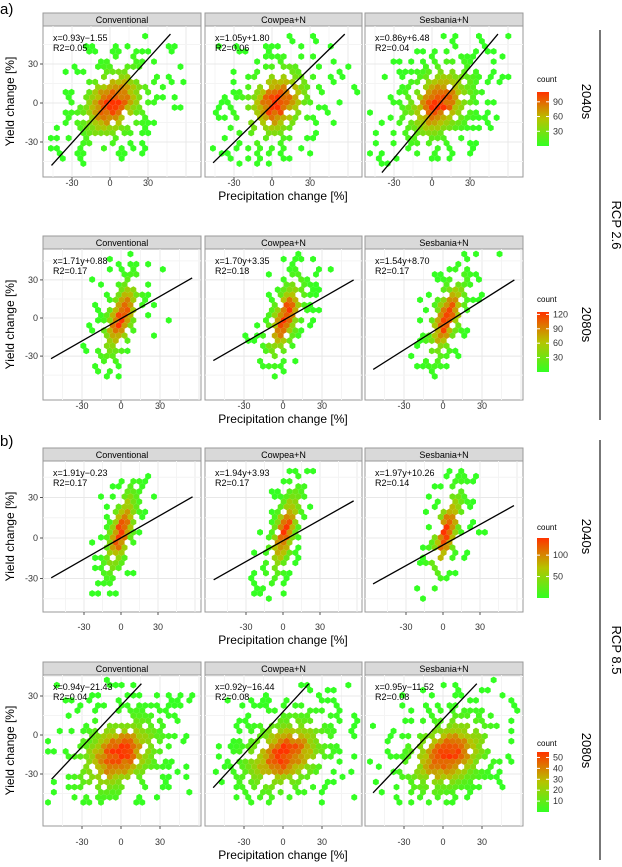  I want to click on y-tick-label: -30, so click(31, 579).